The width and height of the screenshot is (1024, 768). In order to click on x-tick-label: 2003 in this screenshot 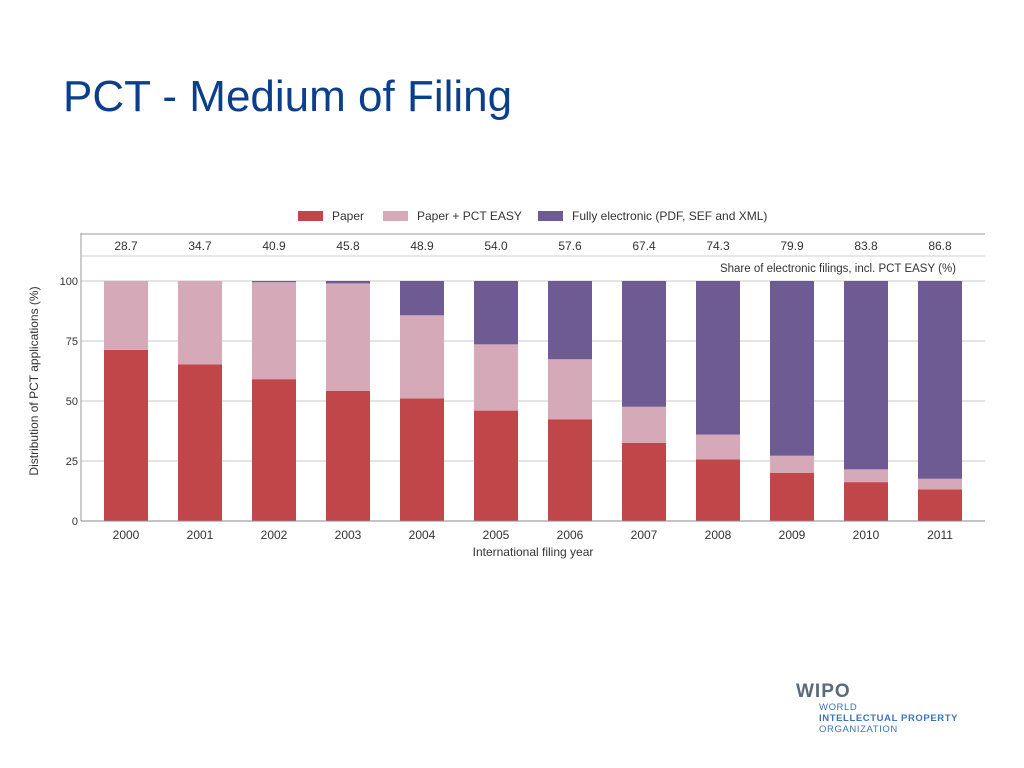, I will do `click(348, 535)`.